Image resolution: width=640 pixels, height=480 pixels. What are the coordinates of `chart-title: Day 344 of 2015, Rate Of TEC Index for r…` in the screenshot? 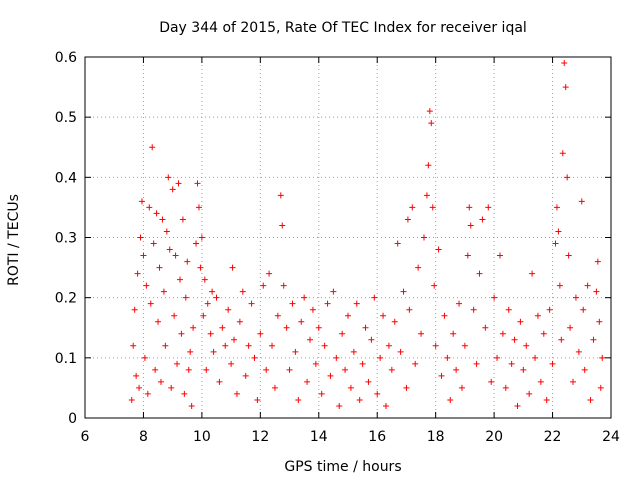 It's located at (343, 28).